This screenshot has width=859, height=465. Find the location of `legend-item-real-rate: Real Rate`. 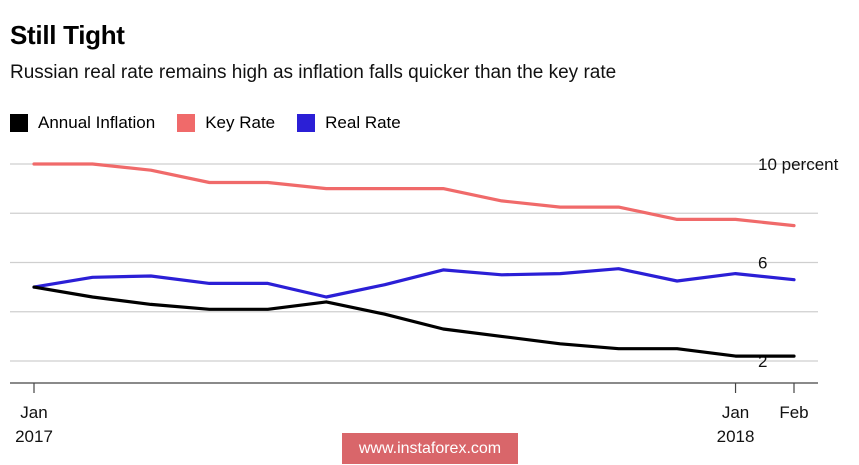

legend-item-real-rate: Real Rate is located at coordinates (349, 123).